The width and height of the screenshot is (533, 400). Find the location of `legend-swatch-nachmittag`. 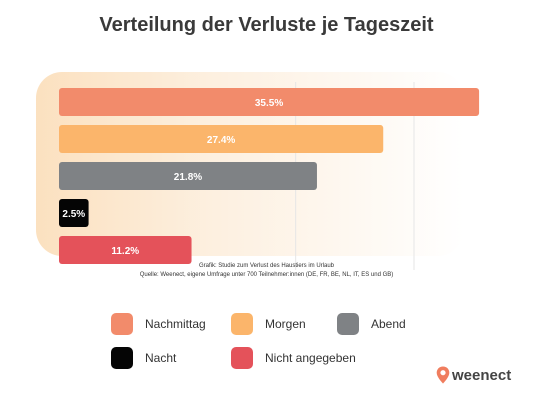

legend-swatch-nachmittag is located at coordinates (122, 324).